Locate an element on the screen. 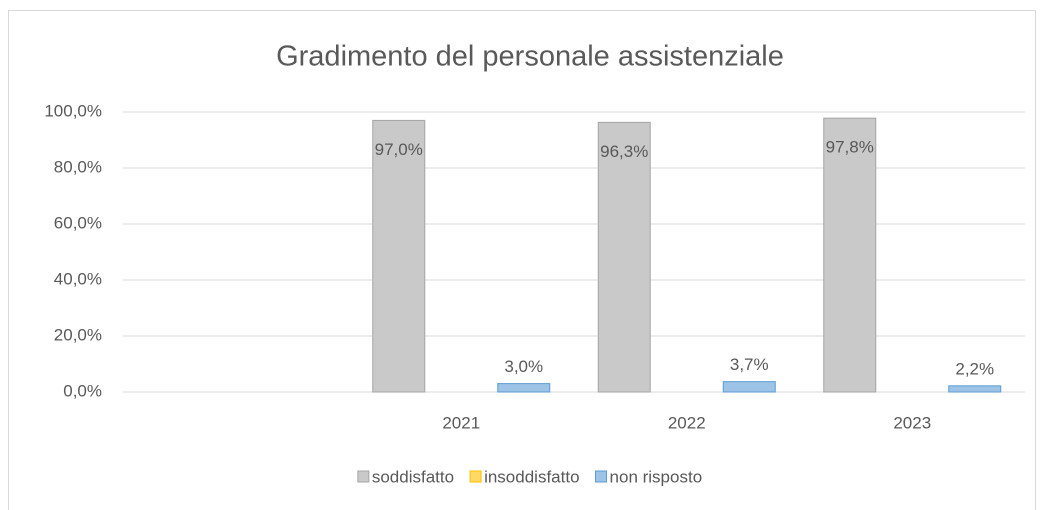 The width and height of the screenshot is (1044, 510). data-label: 96,3% is located at coordinates (624, 151).